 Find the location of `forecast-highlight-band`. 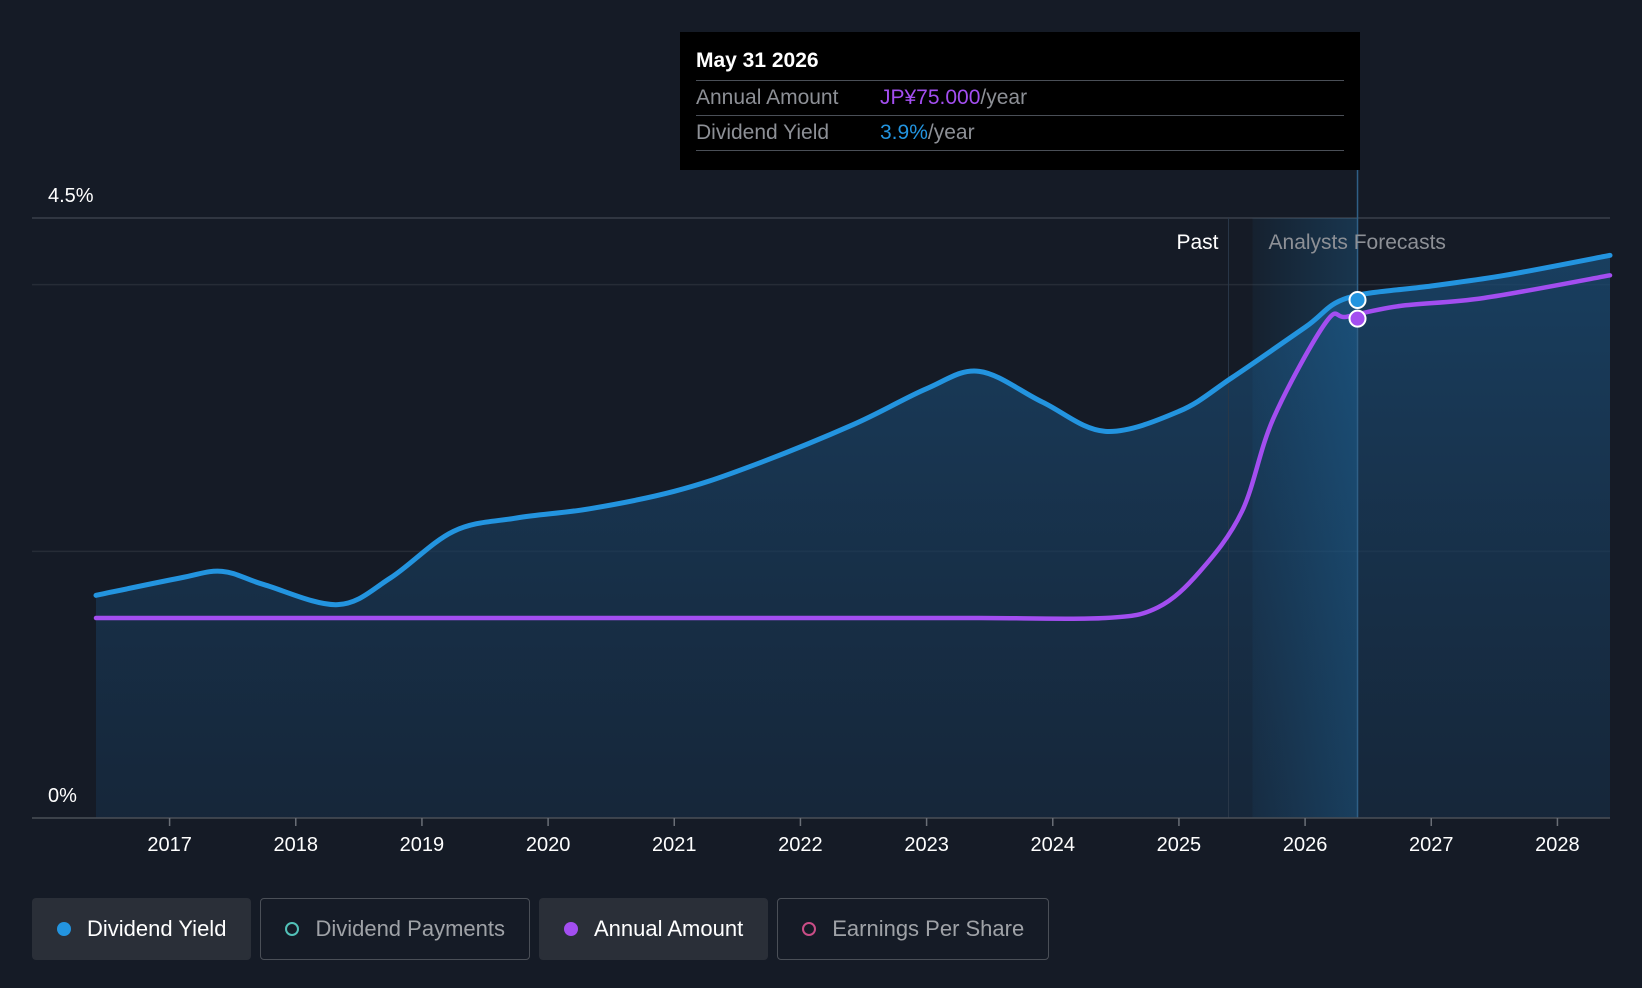

forecast-highlight-band is located at coordinates (1305, 518).